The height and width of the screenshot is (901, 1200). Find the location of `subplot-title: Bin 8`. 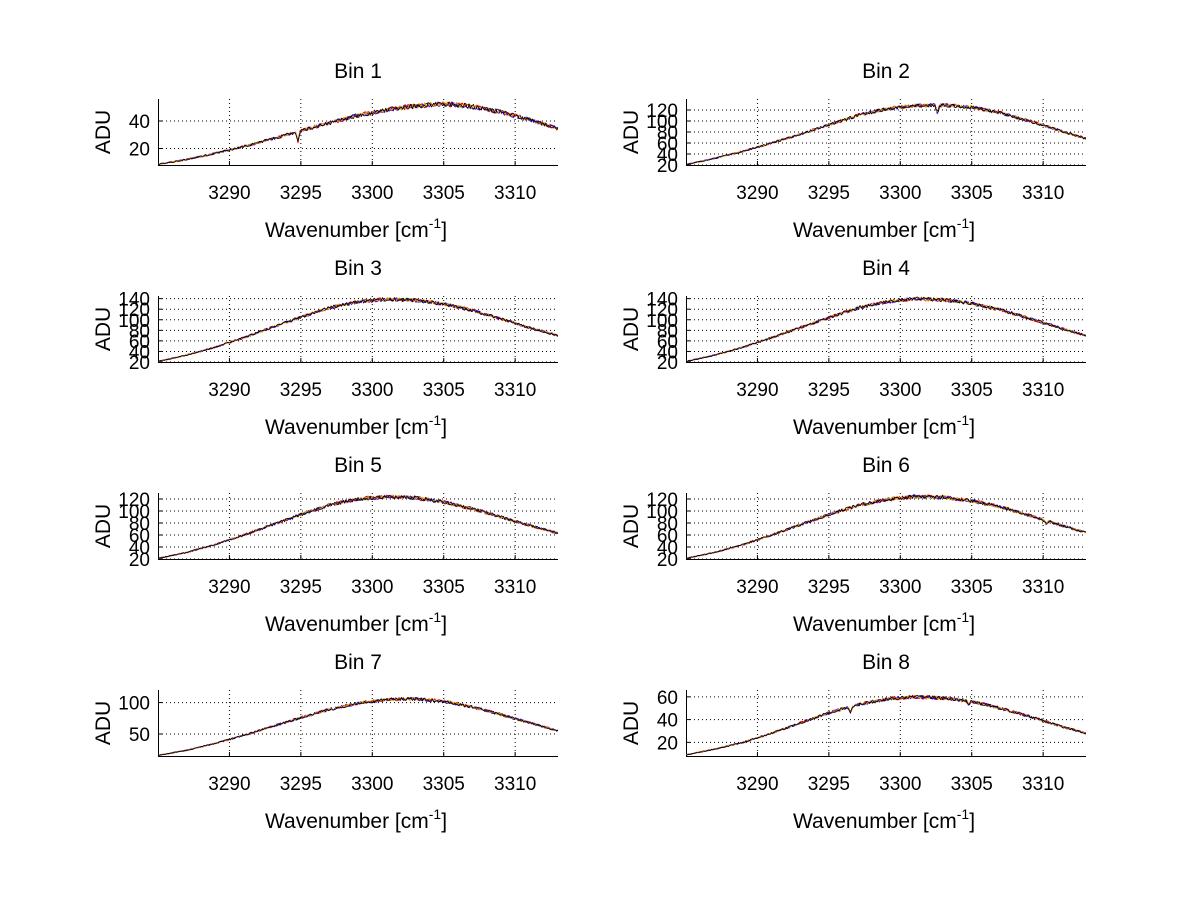

subplot-title: Bin 8 is located at coordinates (886, 662).